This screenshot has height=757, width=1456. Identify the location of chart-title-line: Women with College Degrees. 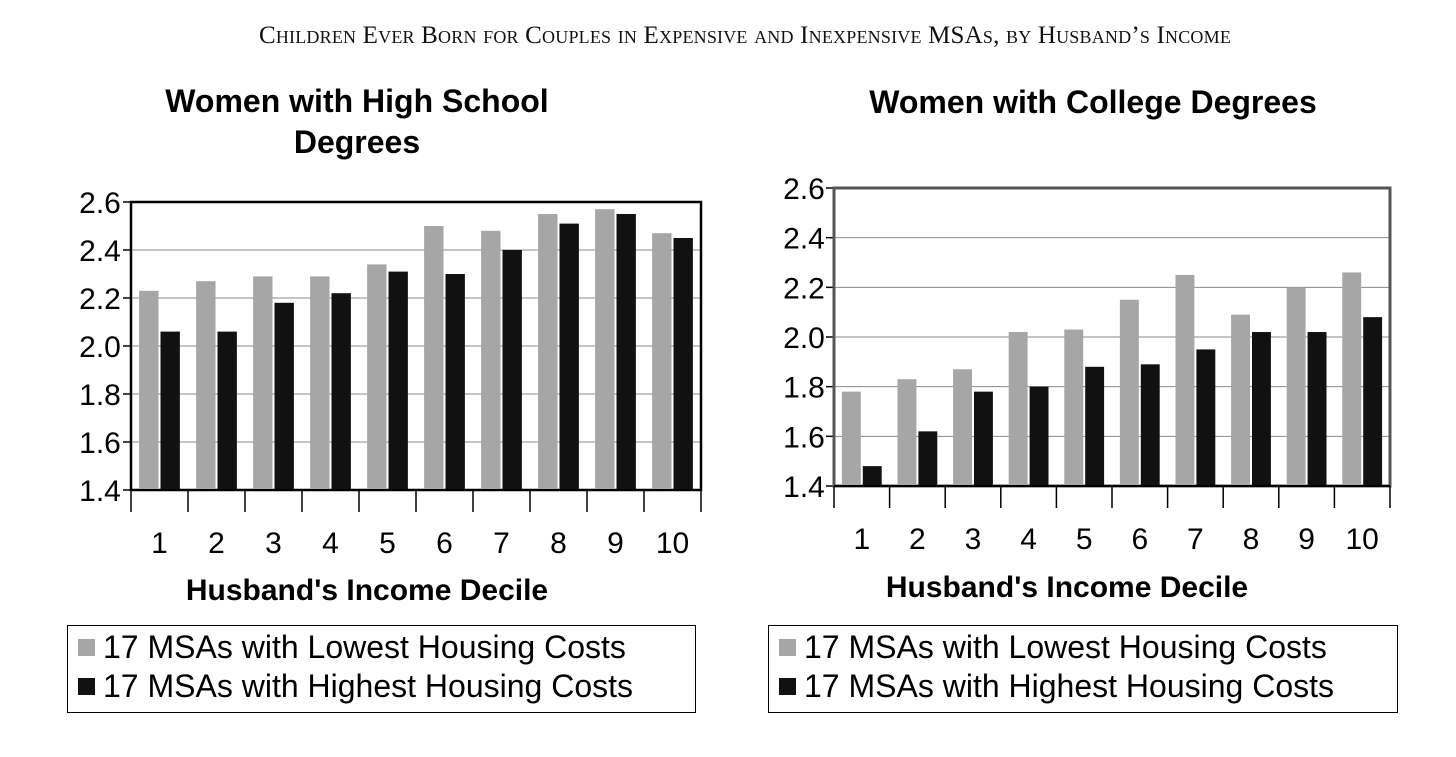
(1093, 102).